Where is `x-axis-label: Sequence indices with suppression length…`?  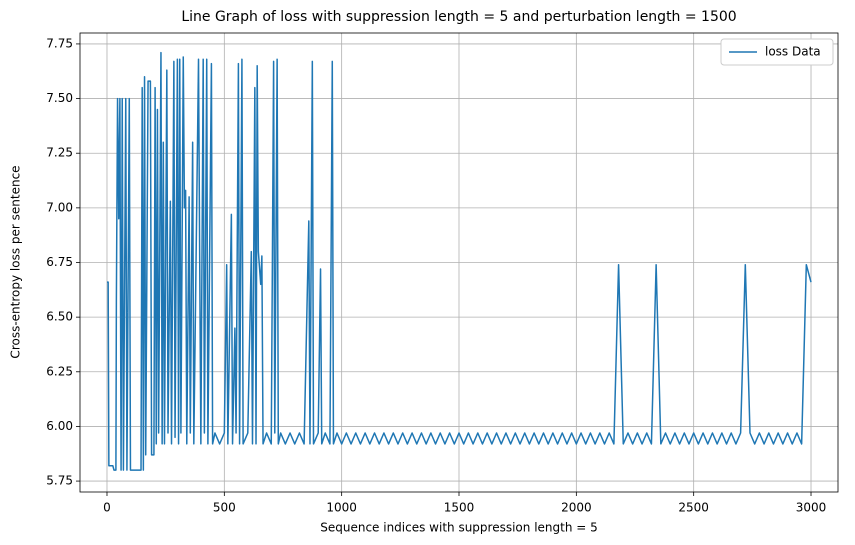
x-axis-label: Sequence indices with suppression length… is located at coordinates (459, 528).